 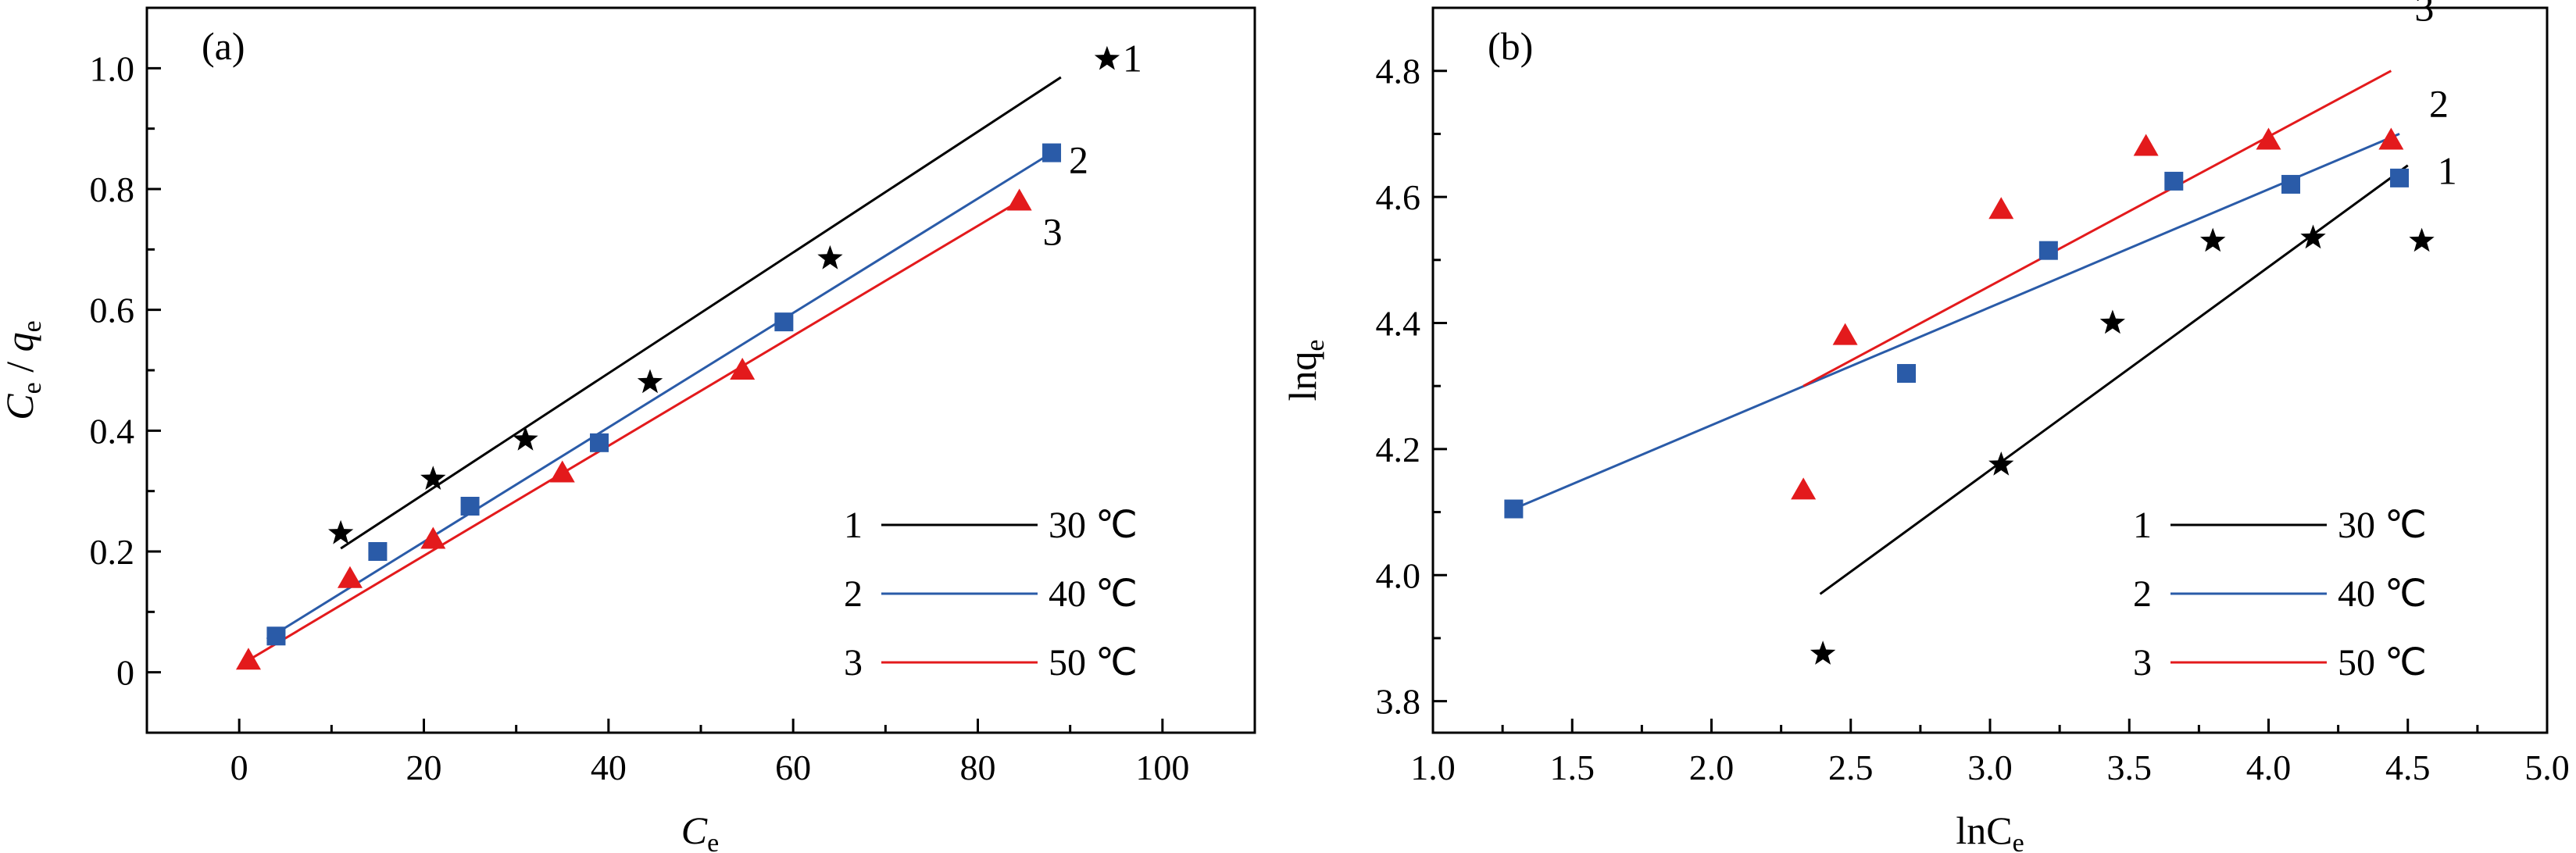 I want to click on x-tick-label: 3.0, so click(x=1990, y=767).